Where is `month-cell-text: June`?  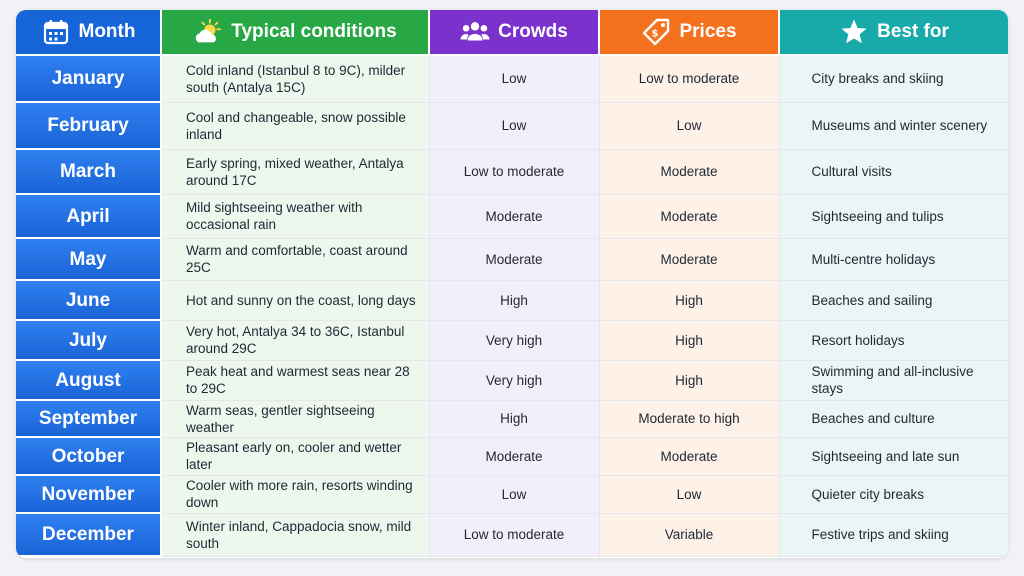 month-cell-text: June is located at coordinates (88, 300).